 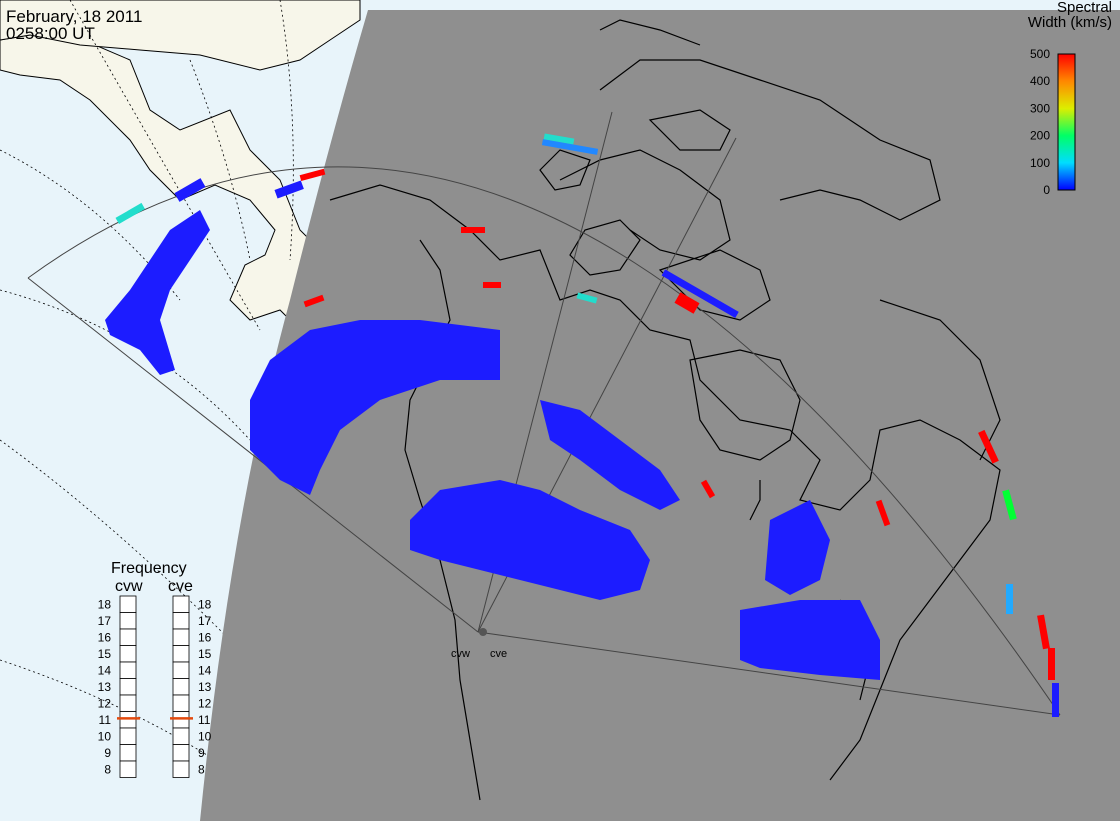 I want to click on frequency-radar-cve: cve, so click(x=180, y=586).